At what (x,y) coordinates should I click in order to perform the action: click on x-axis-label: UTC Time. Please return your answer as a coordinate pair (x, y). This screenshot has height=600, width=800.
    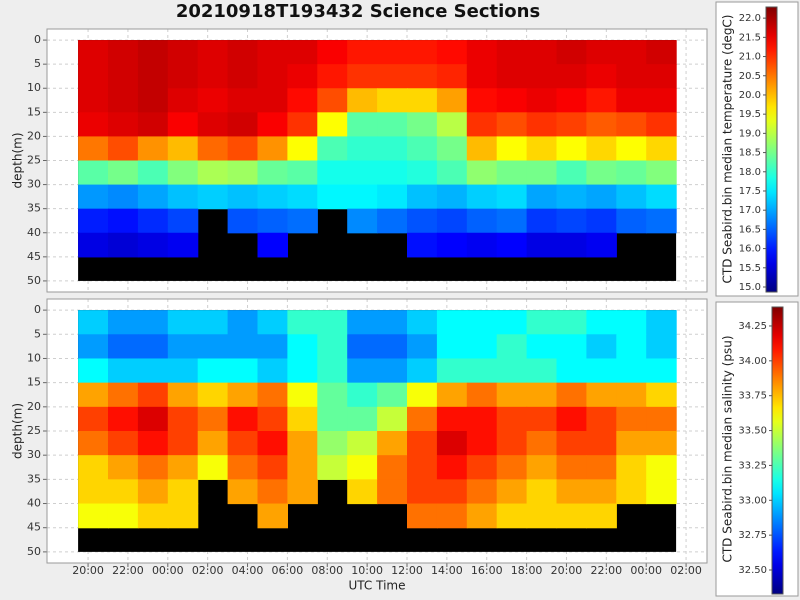
    Looking at the image, I should click on (377, 586).